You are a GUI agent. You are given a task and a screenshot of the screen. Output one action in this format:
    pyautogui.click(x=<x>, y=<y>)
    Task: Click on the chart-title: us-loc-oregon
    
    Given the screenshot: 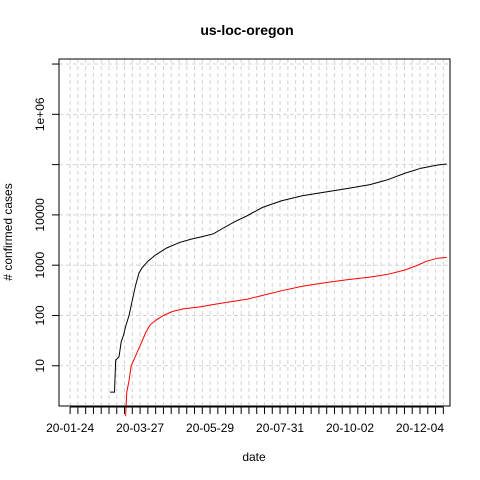 What is the action you would take?
    pyautogui.click(x=246, y=30)
    